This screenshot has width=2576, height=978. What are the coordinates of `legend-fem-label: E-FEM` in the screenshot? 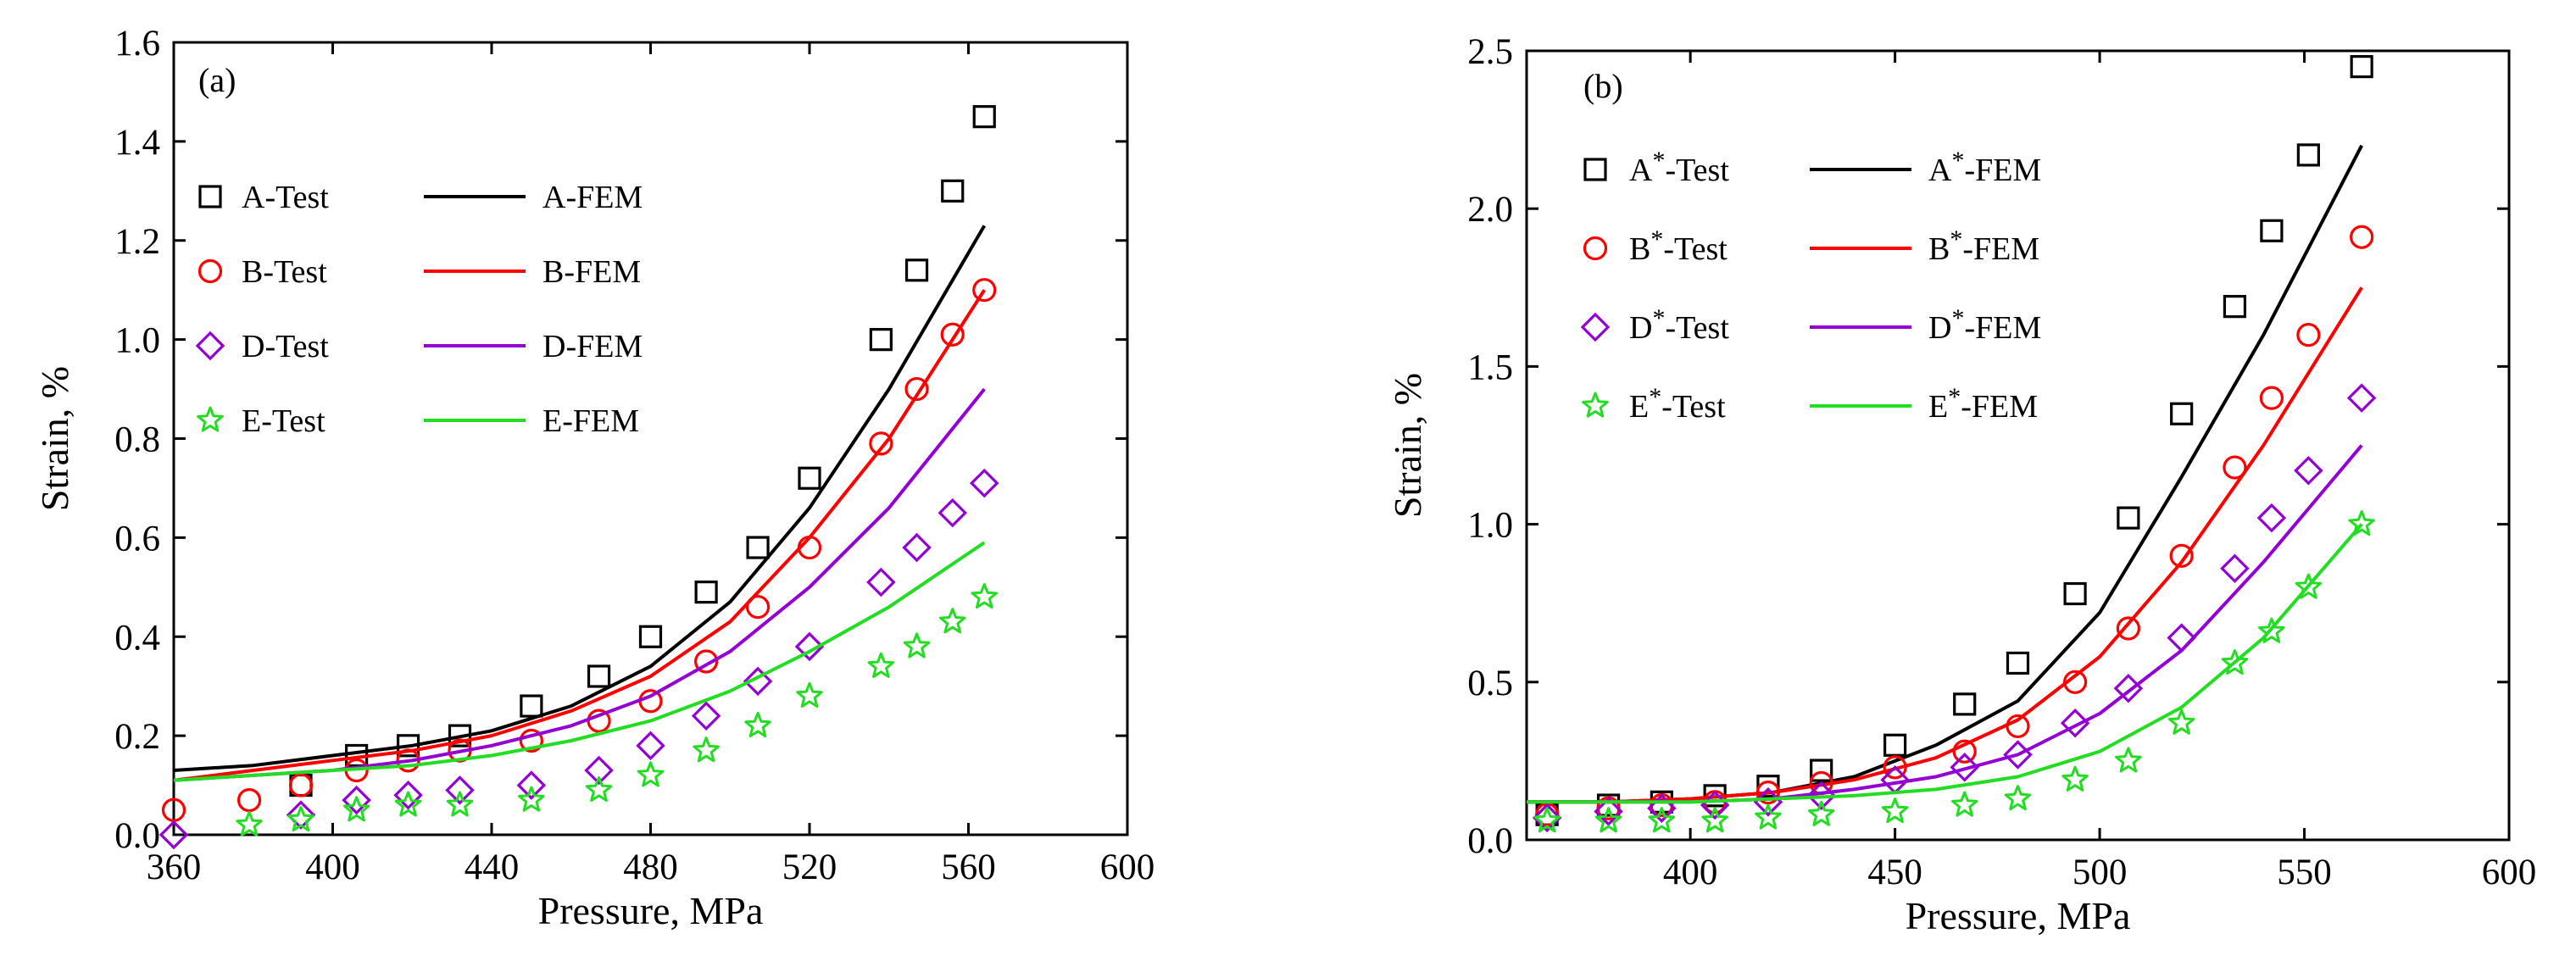 It's located at (590, 421).